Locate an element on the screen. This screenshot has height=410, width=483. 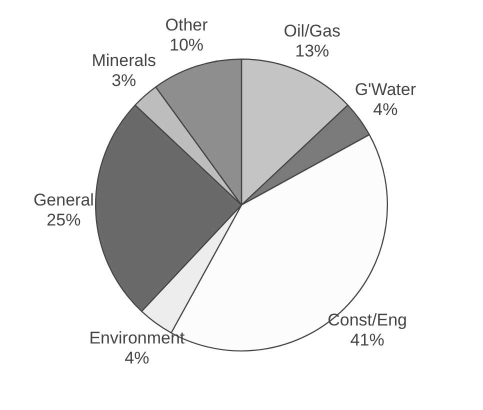
slice-label: Minerals is located at coordinates (124, 60).